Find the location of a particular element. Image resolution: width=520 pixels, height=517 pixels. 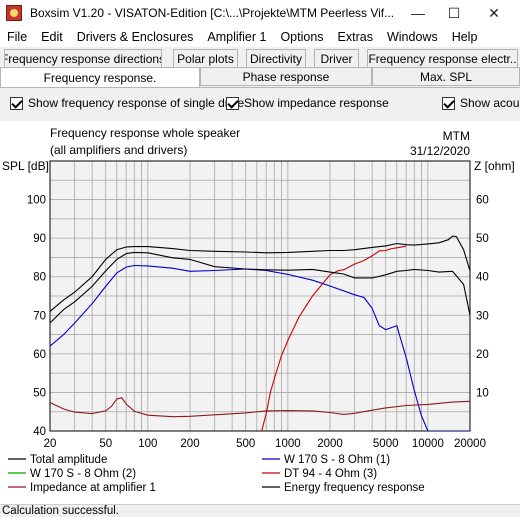

chart-subtitle: (all amplifiers and drivers) is located at coordinates (118, 150).